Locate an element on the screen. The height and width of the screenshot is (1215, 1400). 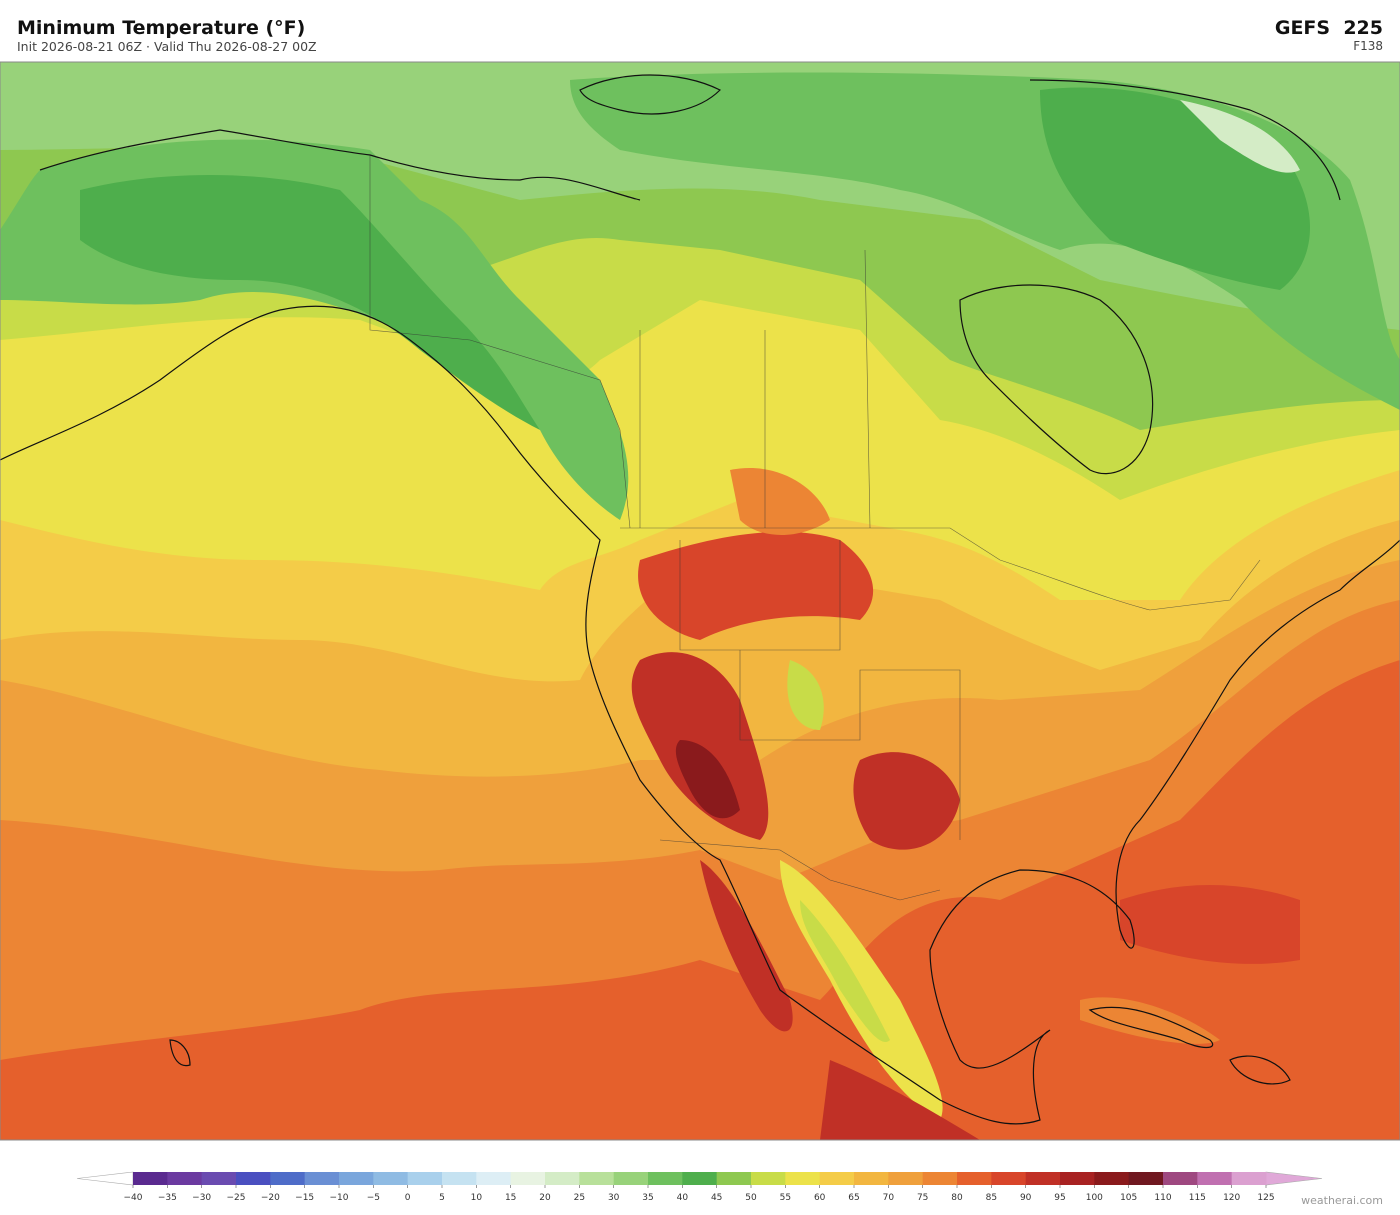
colorbar-tick-label: −25 is located at coordinates (236, 1198).